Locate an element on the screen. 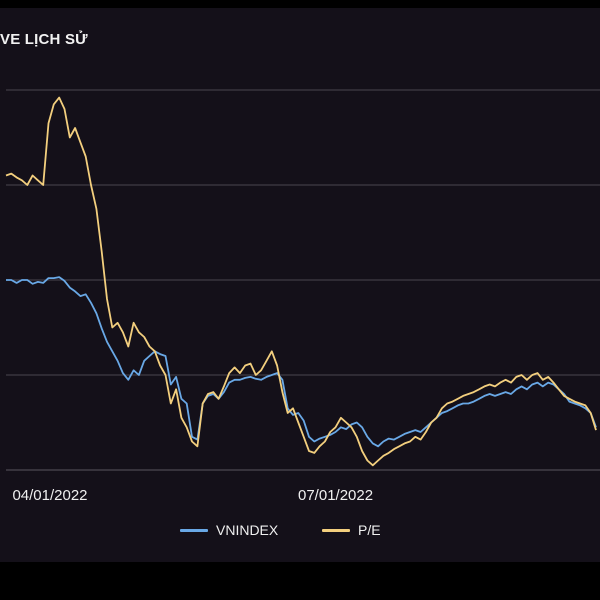 The width and height of the screenshot is (600, 600). legend-label: P/E is located at coordinates (369, 530).